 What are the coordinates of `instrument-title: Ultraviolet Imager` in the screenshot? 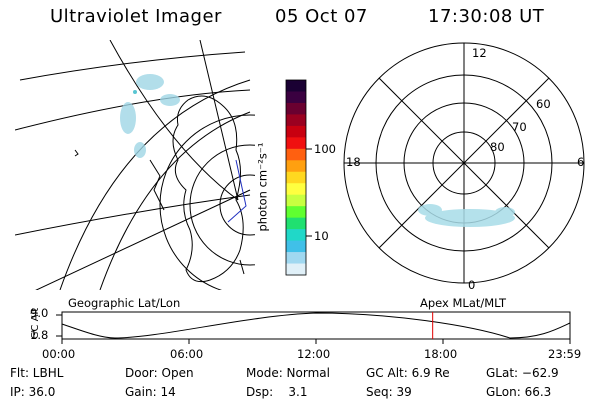 It's located at (136, 16).